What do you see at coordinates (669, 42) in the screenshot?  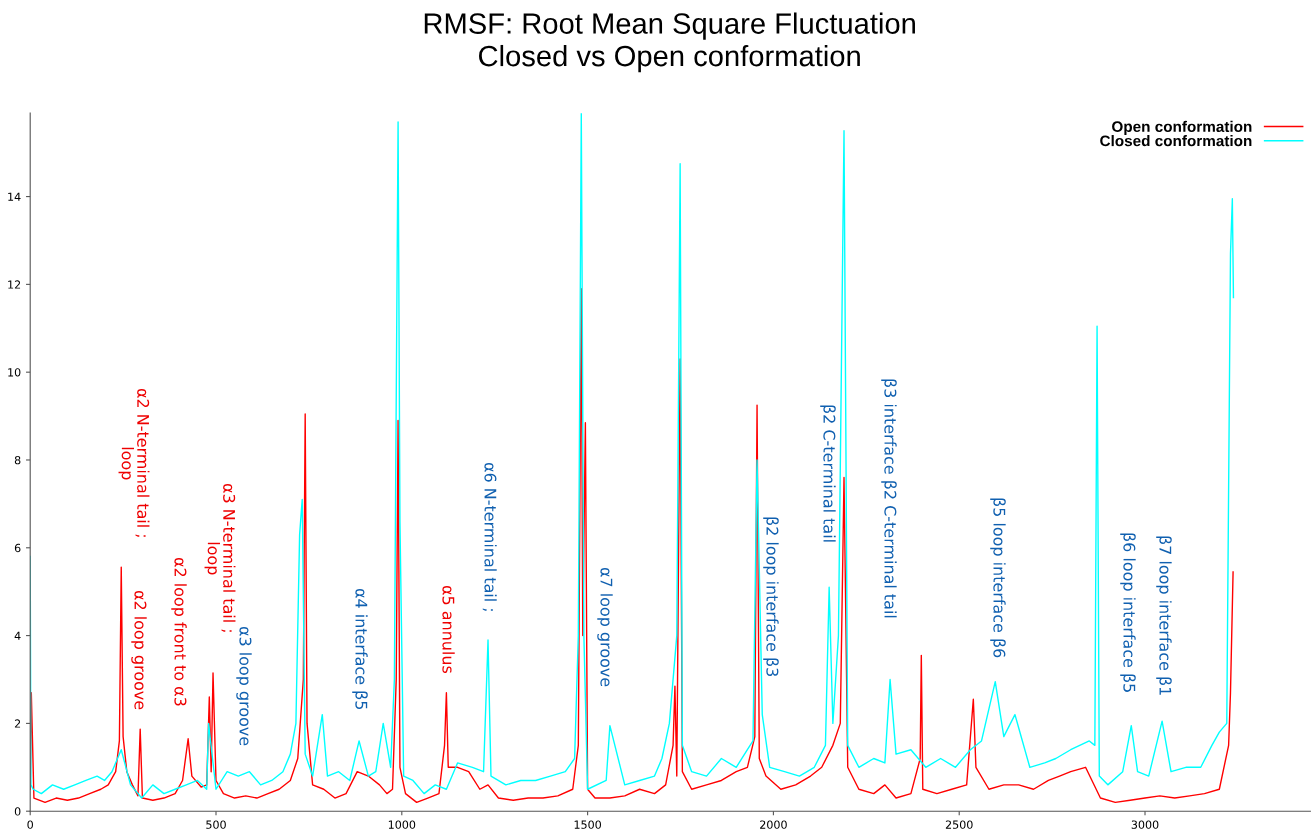 I see `chart-title: RMSF: Root Mean Square Fluctuation Closed vs Open conformation` at bounding box center [669, 42].